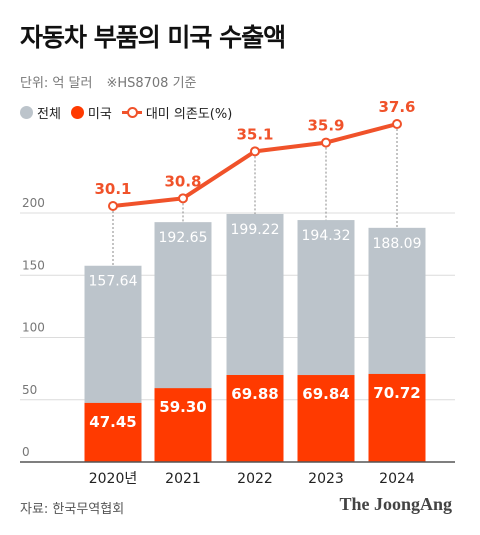  What do you see at coordinates (113, 479) in the screenshot?
I see `x-tick-label: 2020년` at bounding box center [113, 479].